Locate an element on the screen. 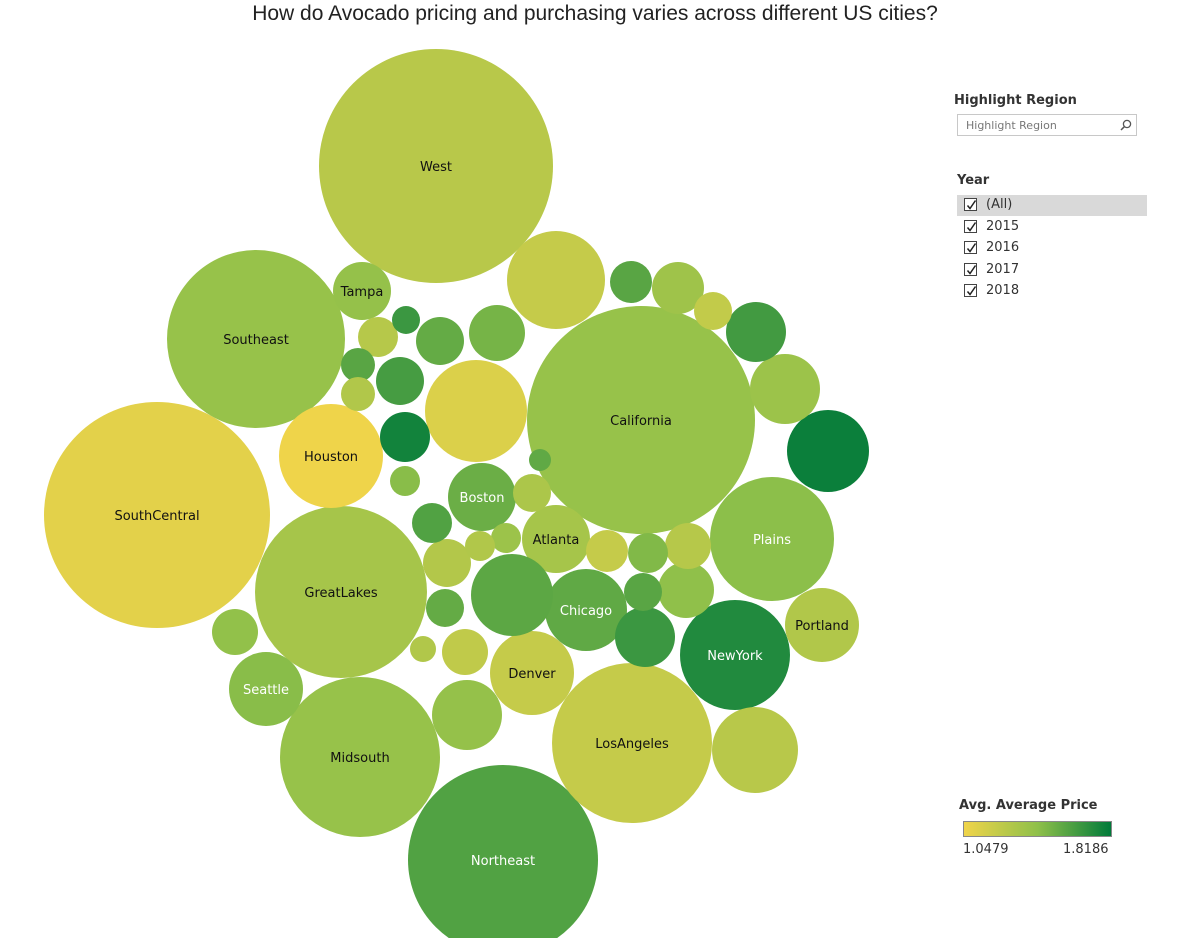 This screenshot has width=1200, height=938. bubble-southeast: Southeast is located at coordinates (256, 339).